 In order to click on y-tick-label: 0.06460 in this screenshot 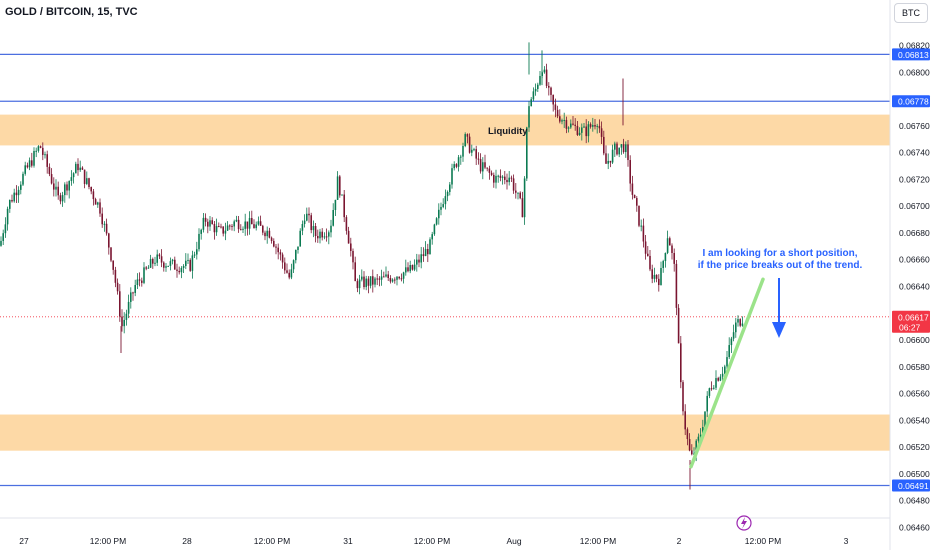, I will do `click(914, 528)`.